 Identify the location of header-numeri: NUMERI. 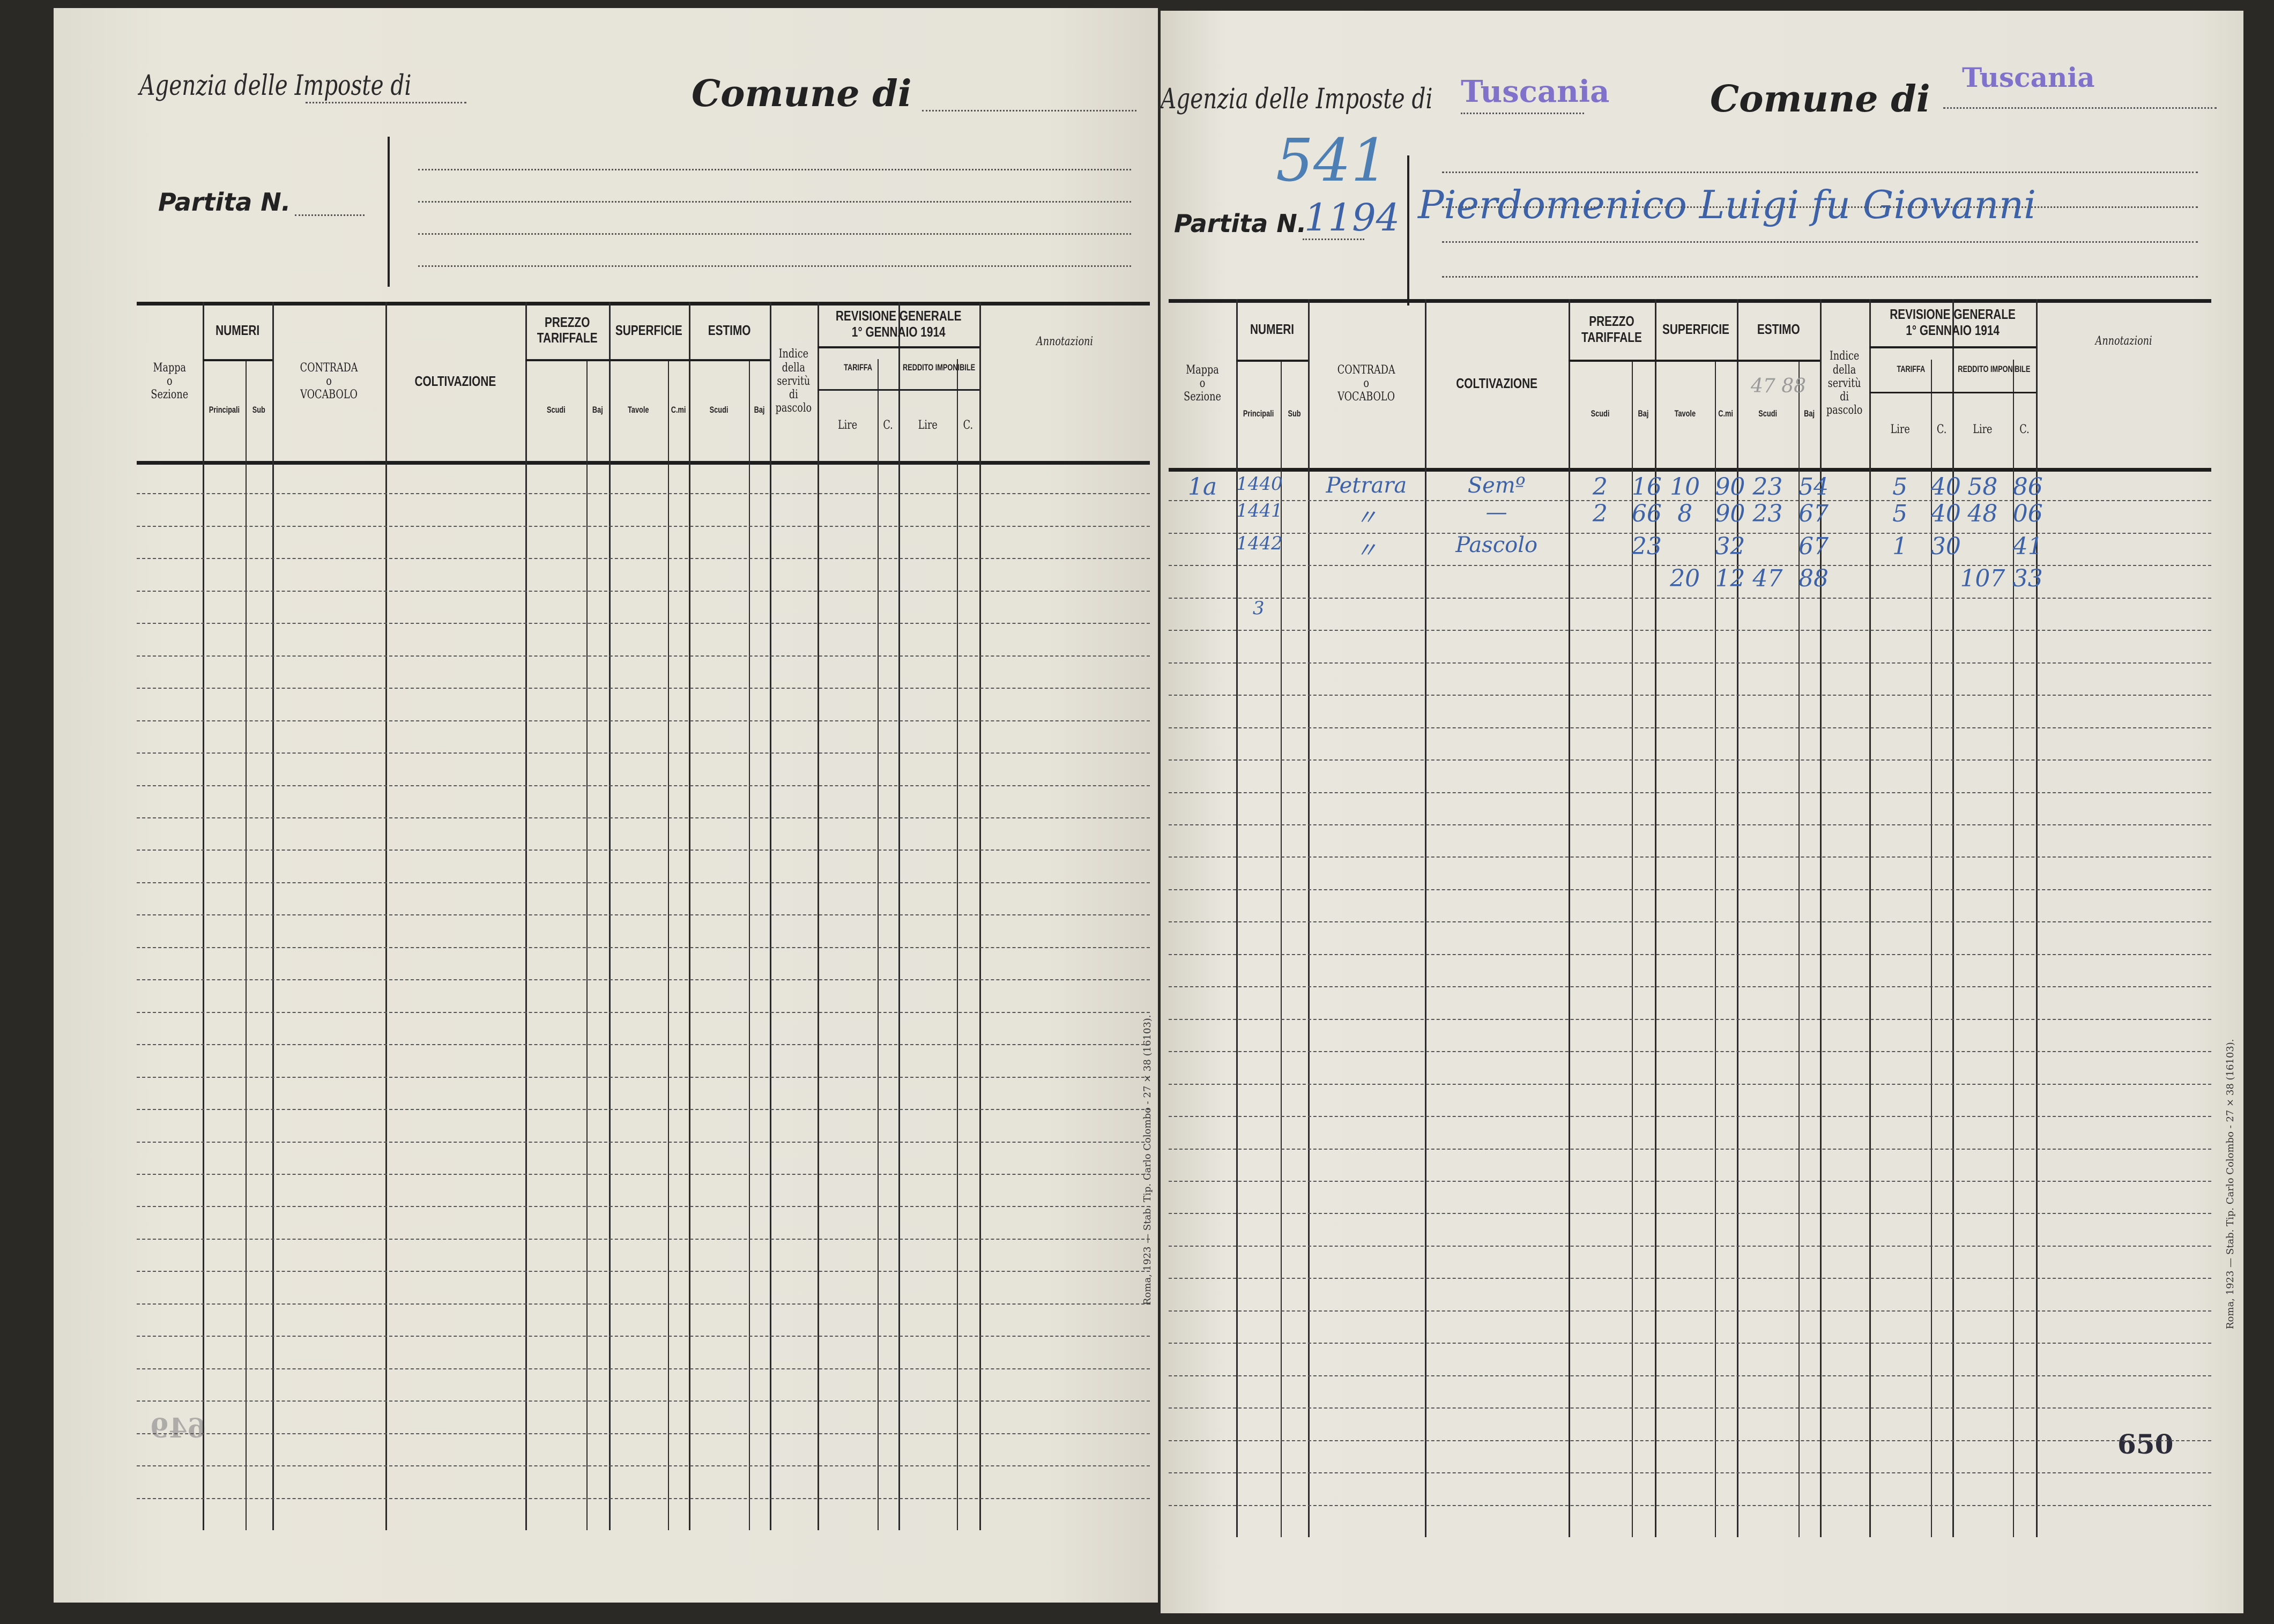
(1272, 329).